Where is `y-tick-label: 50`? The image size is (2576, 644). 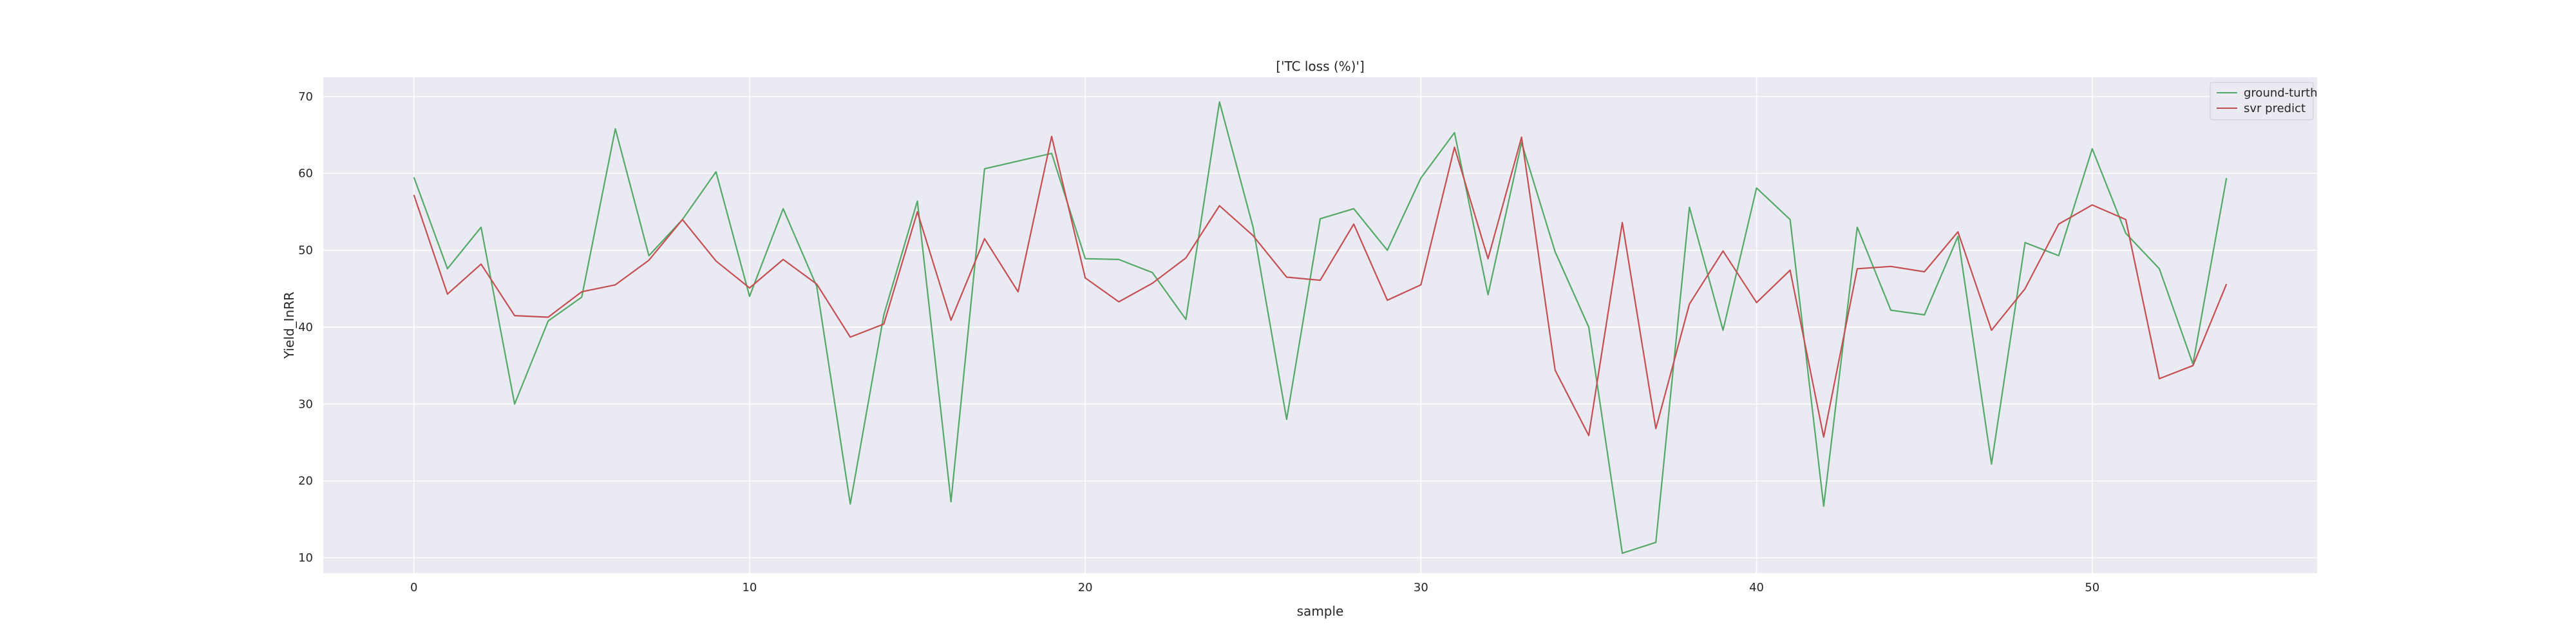 y-tick-label: 50 is located at coordinates (305, 251).